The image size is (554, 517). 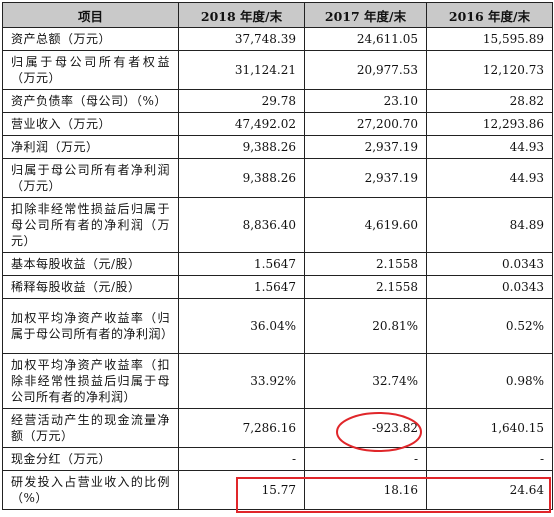 I want to click on cell-2016: 0.52%, so click(x=489, y=326).